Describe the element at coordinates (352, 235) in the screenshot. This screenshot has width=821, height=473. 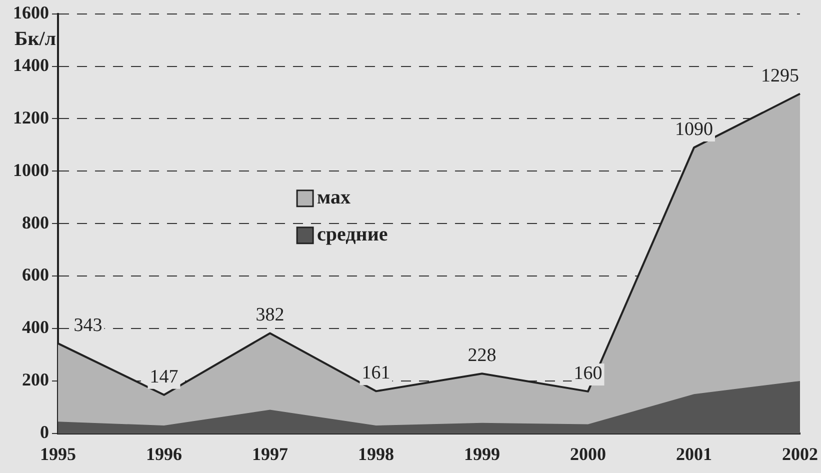
I see `legend-label: средние` at that location.